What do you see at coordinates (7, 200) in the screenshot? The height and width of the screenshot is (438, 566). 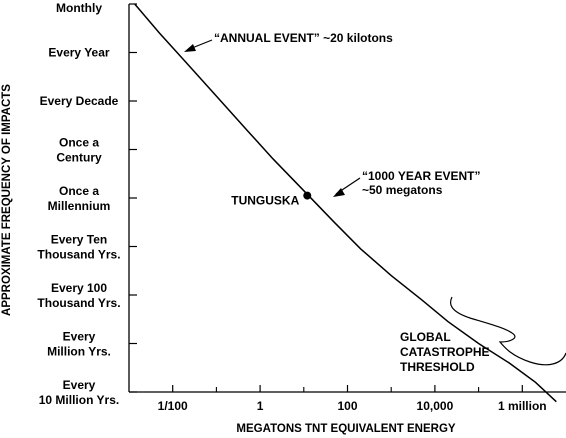 I see `y-axis-title: APPROXIMATE FREQUENCY OF IMPACTS` at bounding box center [7, 200].